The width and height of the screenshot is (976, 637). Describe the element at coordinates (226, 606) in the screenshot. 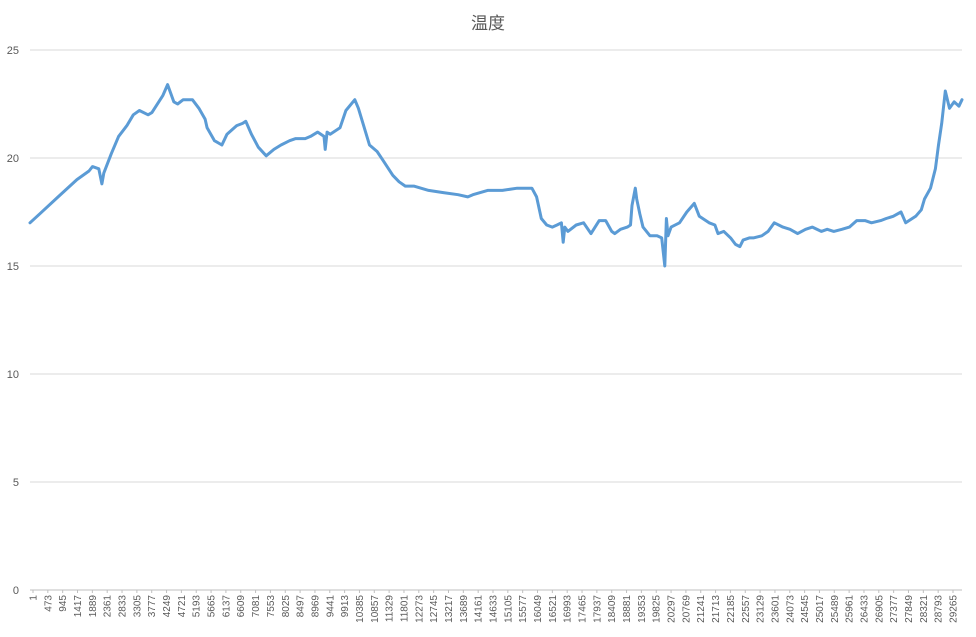

I see `x-tick-label: 6137` at that location.